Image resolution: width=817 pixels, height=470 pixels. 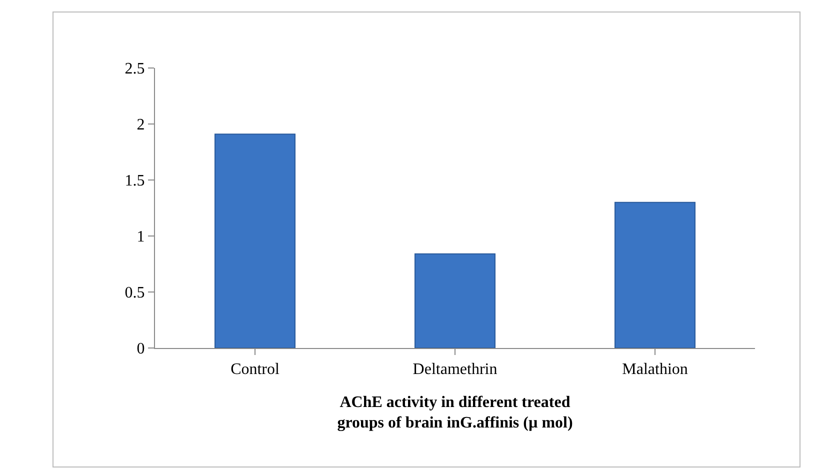 What do you see at coordinates (134, 181) in the screenshot?
I see `y-tick-label: 1.5` at bounding box center [134, 181].